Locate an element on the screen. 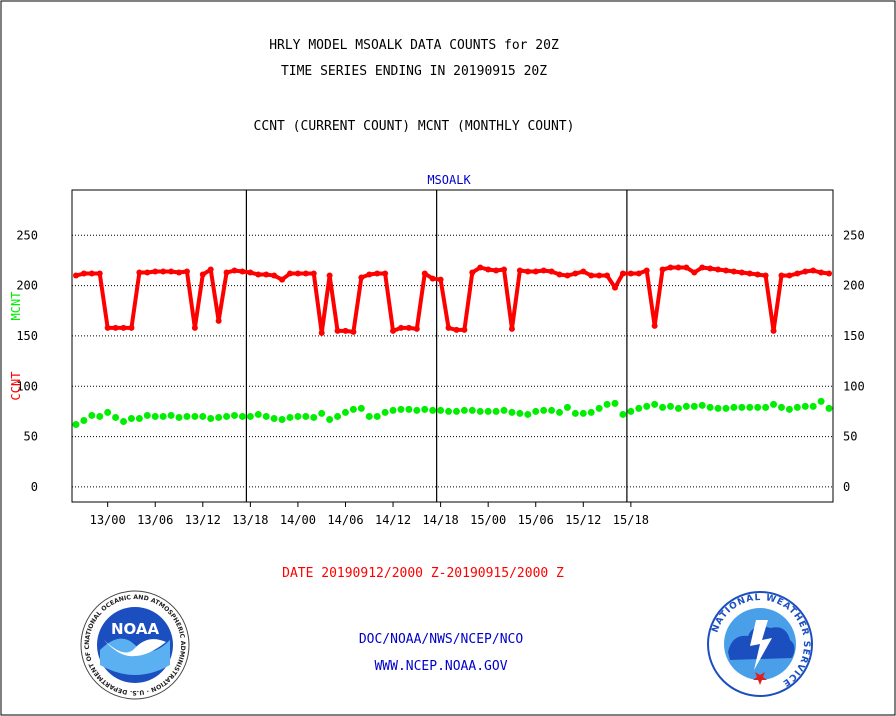  x-tick-label: 13/12 is located at coordinates (203, 520).